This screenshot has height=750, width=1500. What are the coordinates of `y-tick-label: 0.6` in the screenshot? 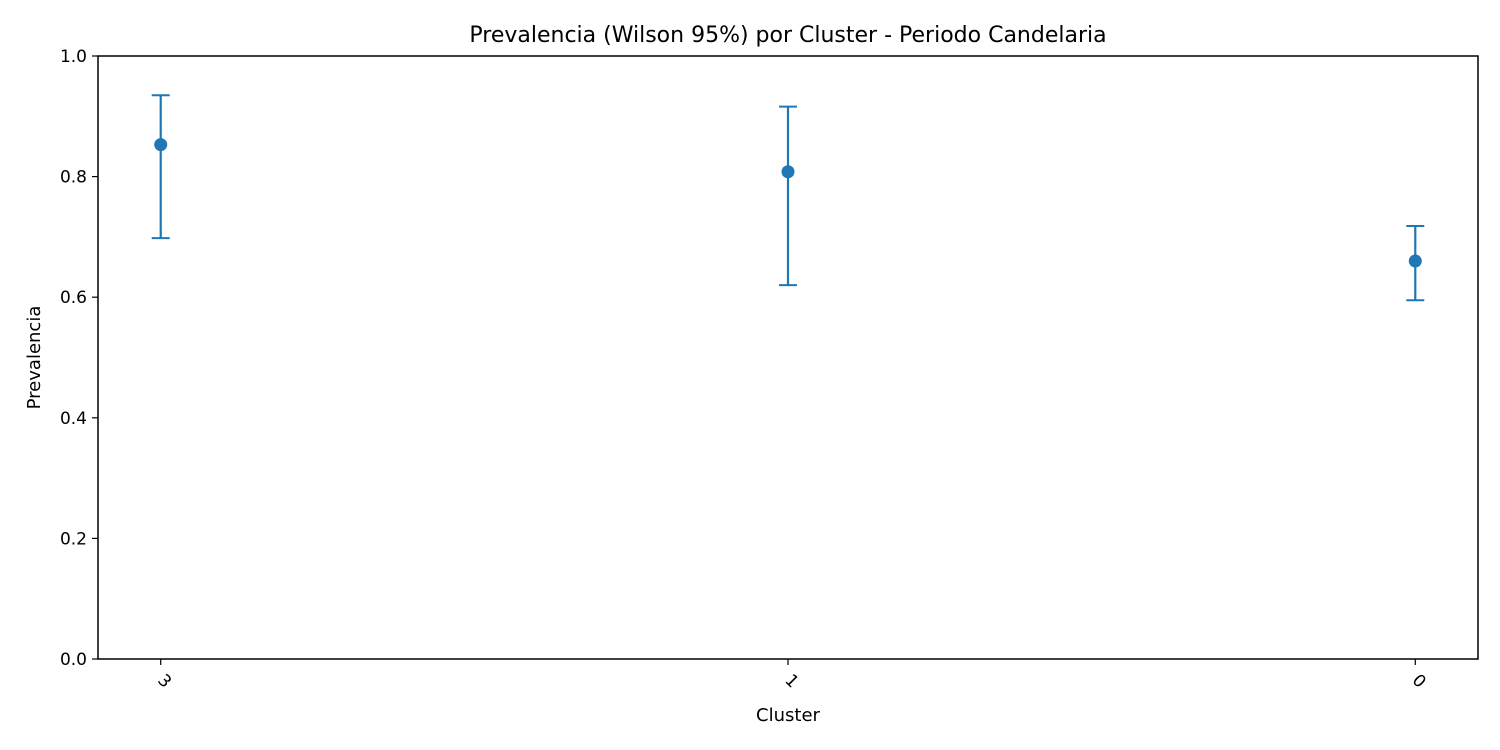 It's located at (73, 298).